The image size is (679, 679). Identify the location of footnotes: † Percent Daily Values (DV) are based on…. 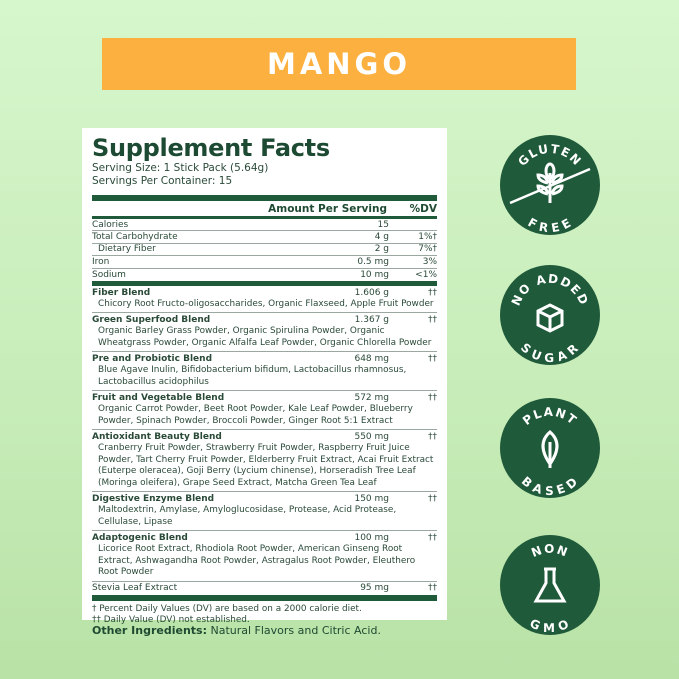
(264, 615).